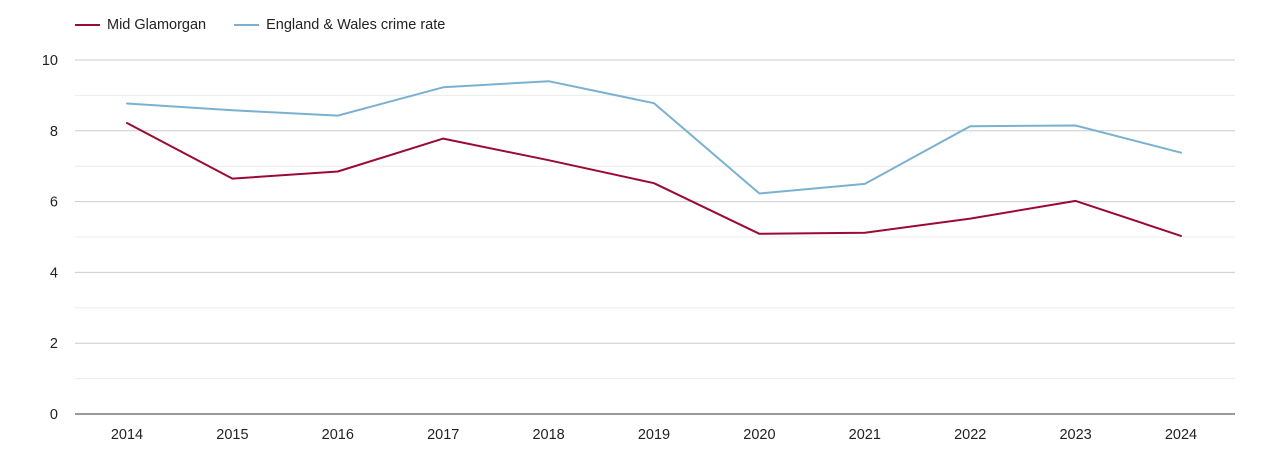  What do you see at coordinates (865, 435) in the screenshot?
I see `x-tick-label: 2021` at bounding box center [865, 435].